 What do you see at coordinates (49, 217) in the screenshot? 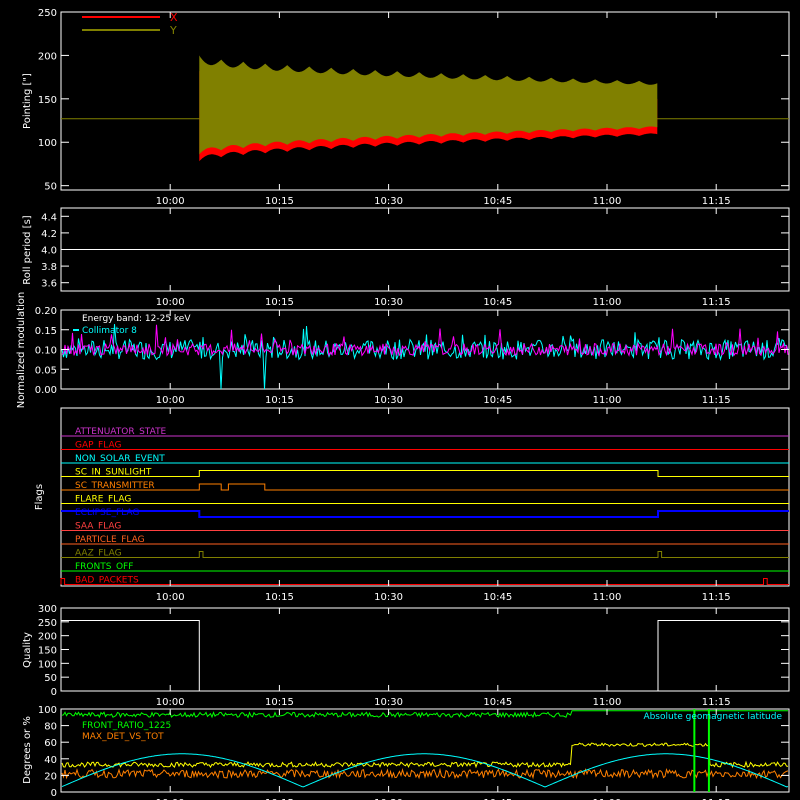
I see `y-tick-label: 4.4` at bounding box center [49, 217].